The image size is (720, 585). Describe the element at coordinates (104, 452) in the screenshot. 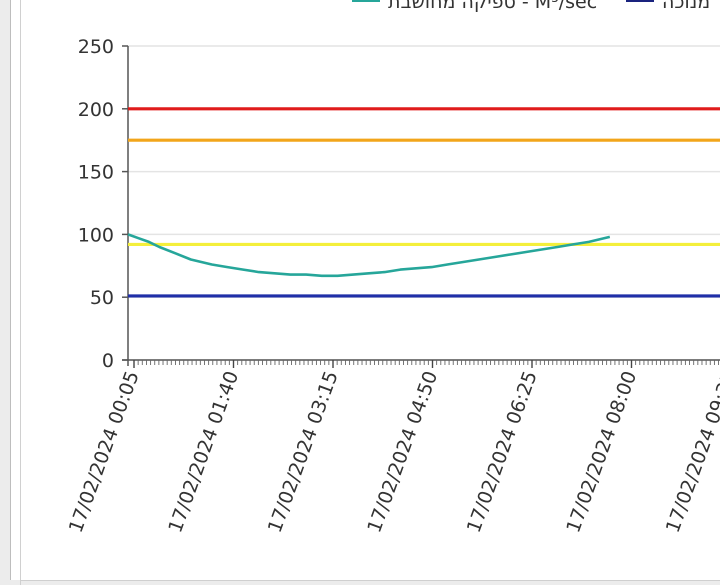

I see `x-tick-label: 17/02/2024 00:05` at that location.